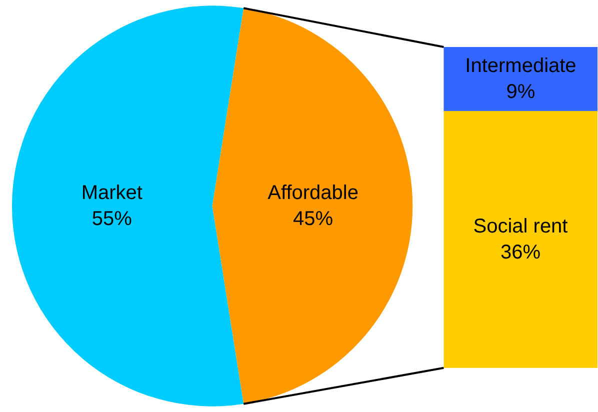 This screenshot has height=412, width=598. Describe the element at coordinates (112, 219) in the screenshot. I see `data-label: 55%` at that location.